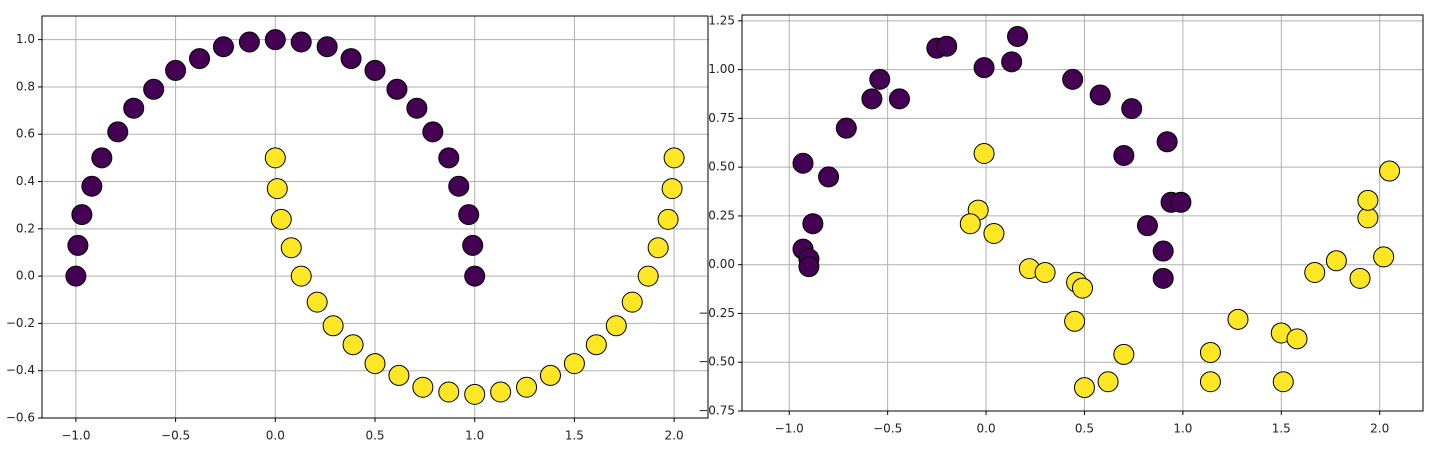  I want to click on y-tick-label: 0.25, so click(721, 215).